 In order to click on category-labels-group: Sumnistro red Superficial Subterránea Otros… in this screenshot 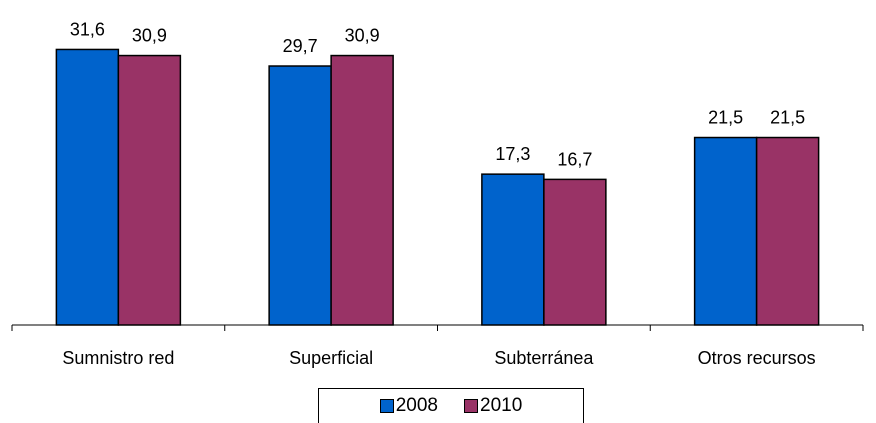, I will do `click(438, 358)`.